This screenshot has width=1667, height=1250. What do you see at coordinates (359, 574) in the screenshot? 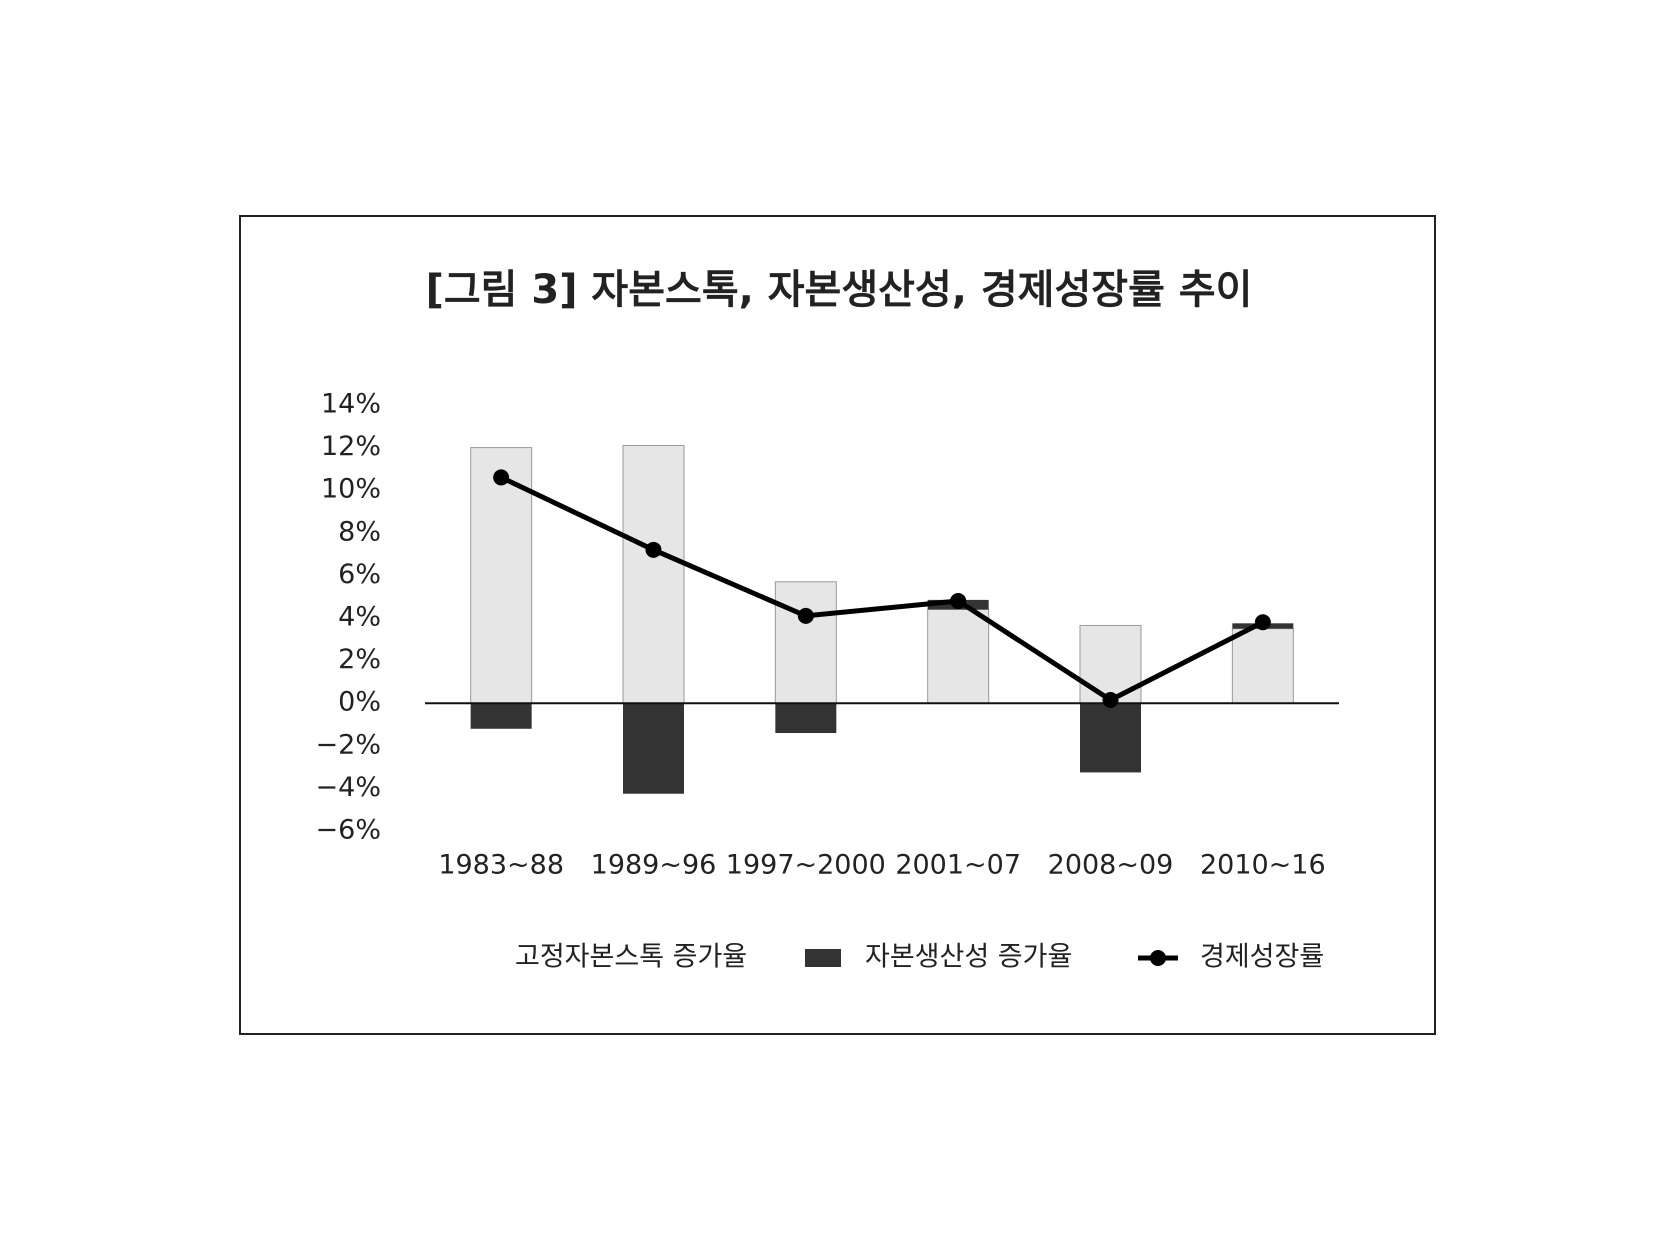
I see `y-tick-label: 6%` at bounding box center [359, 574].